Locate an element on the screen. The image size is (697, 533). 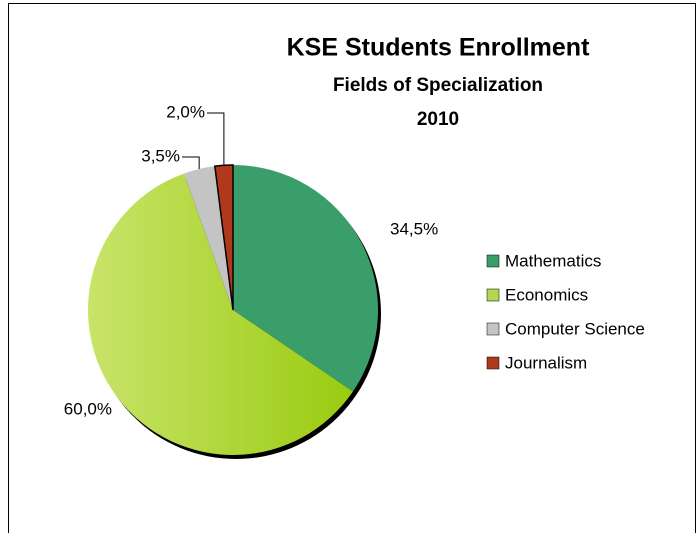
data-label: 34,5% is located at coordinates (414, 228).